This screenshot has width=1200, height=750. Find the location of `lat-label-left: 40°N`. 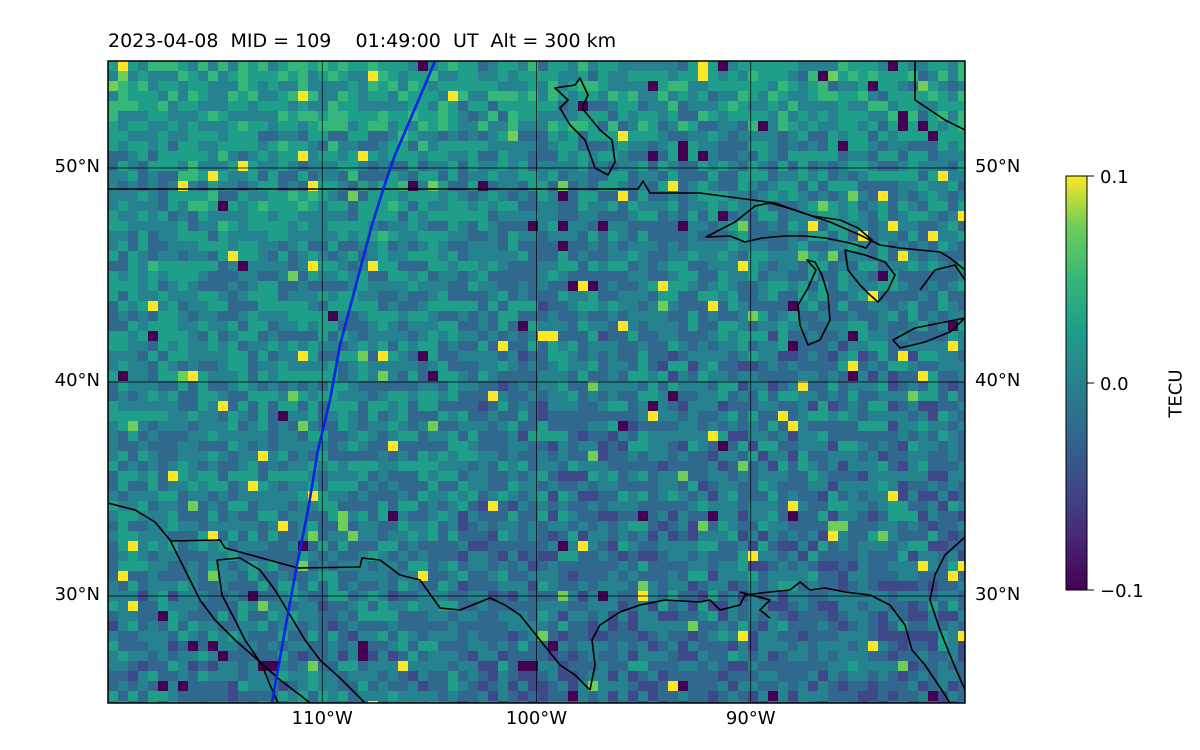

lat-label-left: 40°N is located at coordinates (77, 380).